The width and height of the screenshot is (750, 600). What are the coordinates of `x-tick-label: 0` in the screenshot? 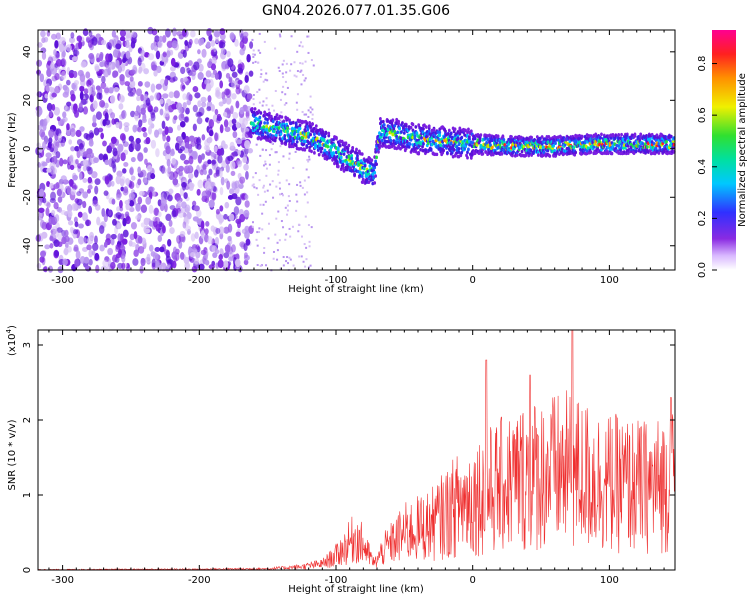 It's located at (473, 580).